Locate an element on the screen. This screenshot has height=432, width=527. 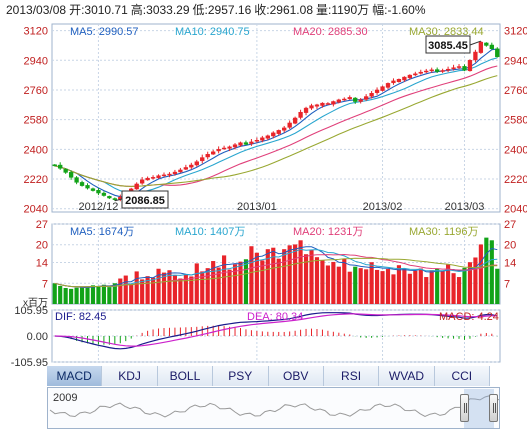
low-value: 2957.16 is located at coordinates (229, 10).